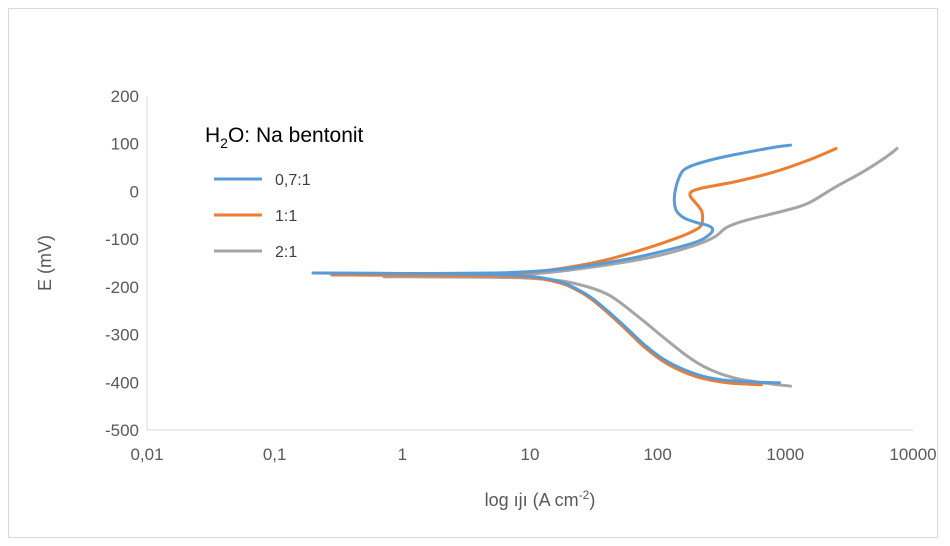  What do you see at coordinates (134, 191) in the screenshot?
I see `y-tick-label: 0` at bounding box center [134, 191].